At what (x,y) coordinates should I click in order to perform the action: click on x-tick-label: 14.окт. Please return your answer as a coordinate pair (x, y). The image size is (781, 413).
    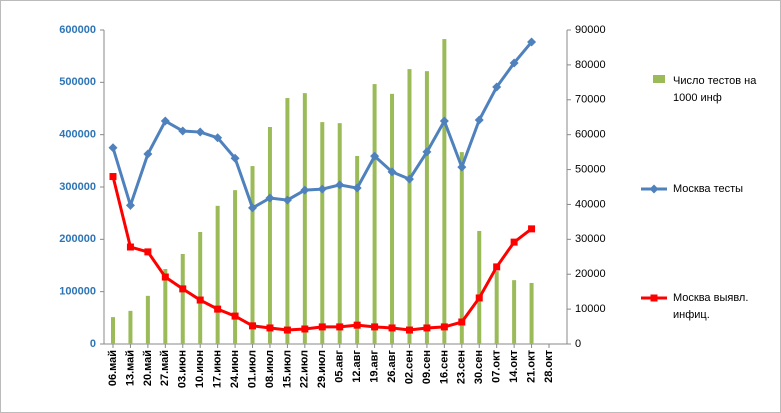
    Looking at the image, I should click on (514, 366).